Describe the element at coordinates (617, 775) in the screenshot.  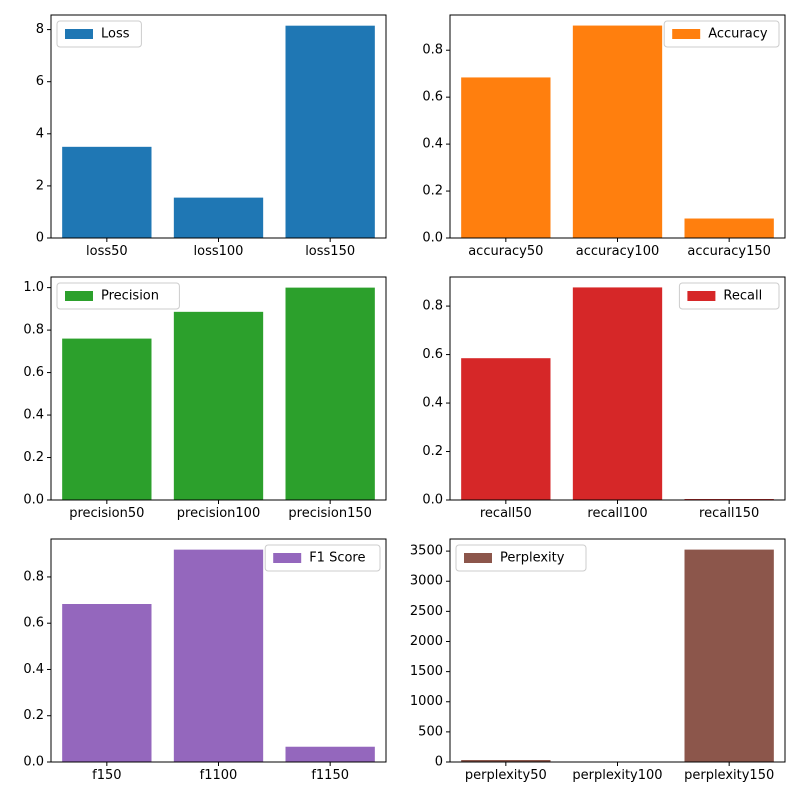
I see `x-tick-label: perplexity100` at that location.